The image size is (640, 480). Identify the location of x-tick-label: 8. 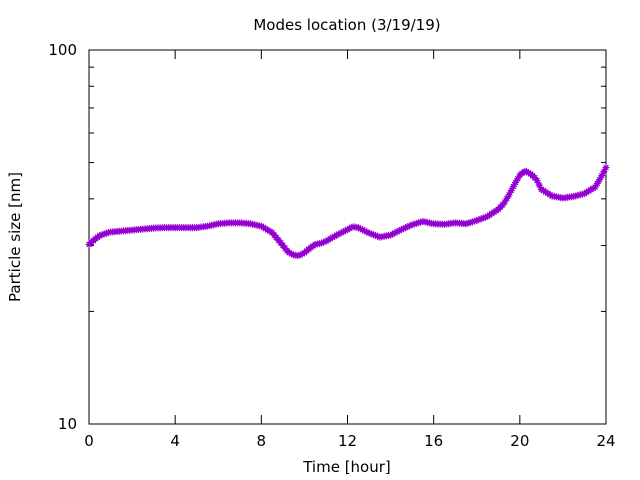
(262, 441).